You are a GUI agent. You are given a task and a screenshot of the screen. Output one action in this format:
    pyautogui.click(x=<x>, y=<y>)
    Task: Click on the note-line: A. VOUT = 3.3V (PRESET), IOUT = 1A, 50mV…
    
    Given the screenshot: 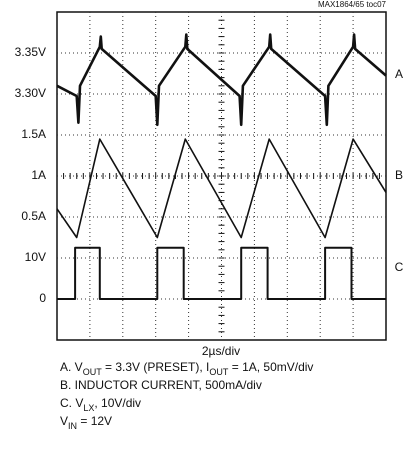 What is the action you would take?
    pyautogui.click(x=186, y=368)
    